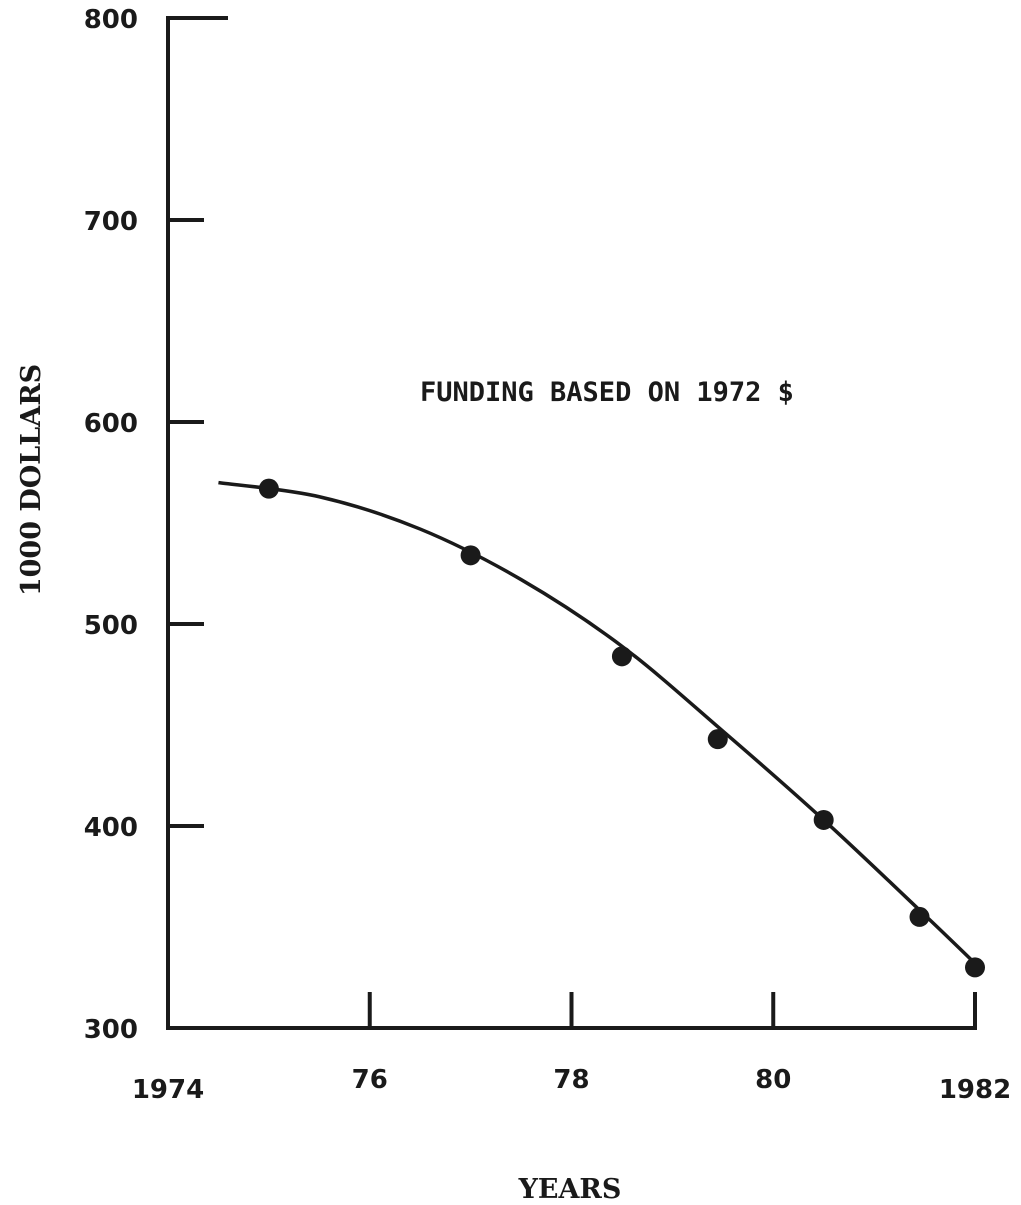  What do you see at coordinates (111, 222) in the screenshot?
I see `y-tick-label-700: 700` at bounding box center [111, 222].